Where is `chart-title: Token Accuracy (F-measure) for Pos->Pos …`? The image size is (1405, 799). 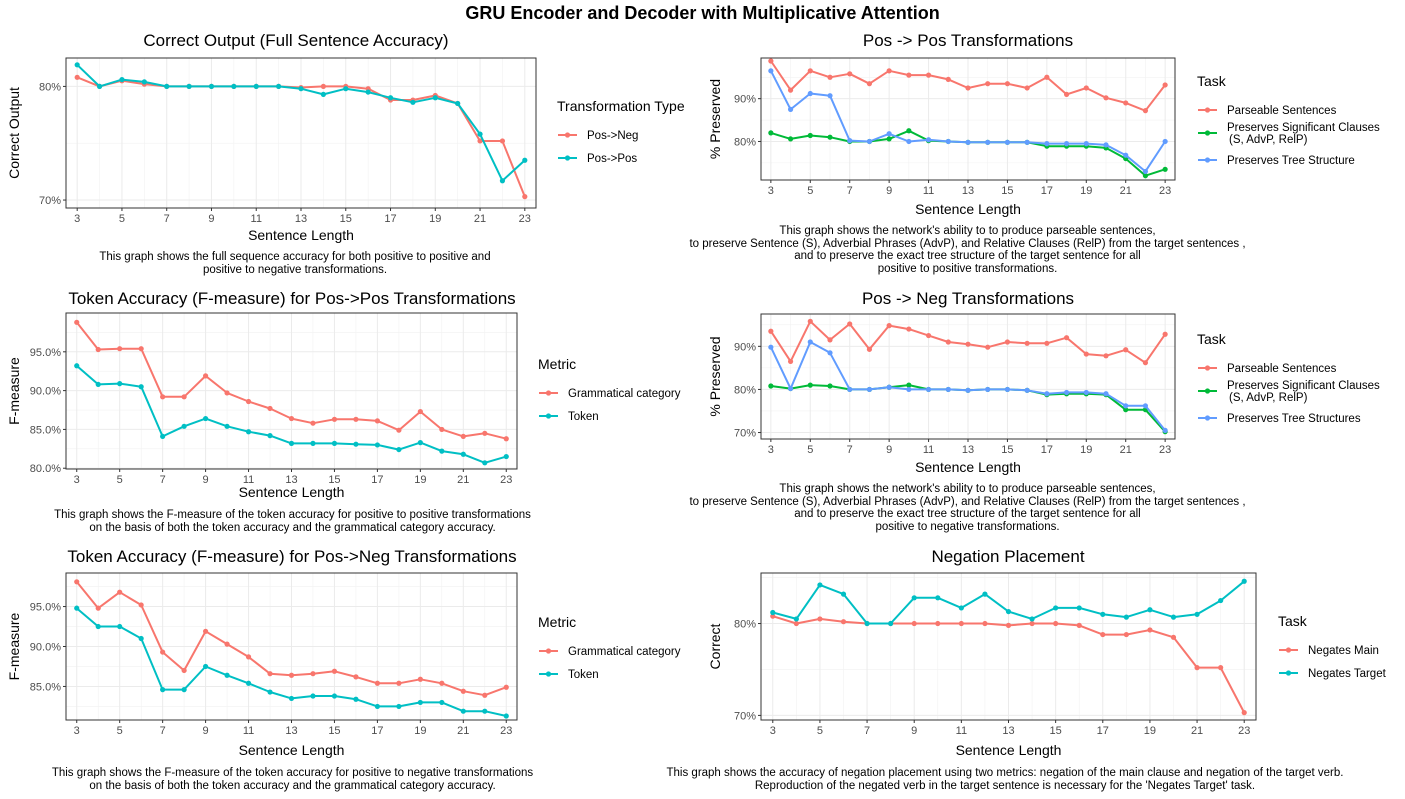
chart-title: Token Accuracy (F-measure) for Pos->Pos … is located at coordinates (291, 298).